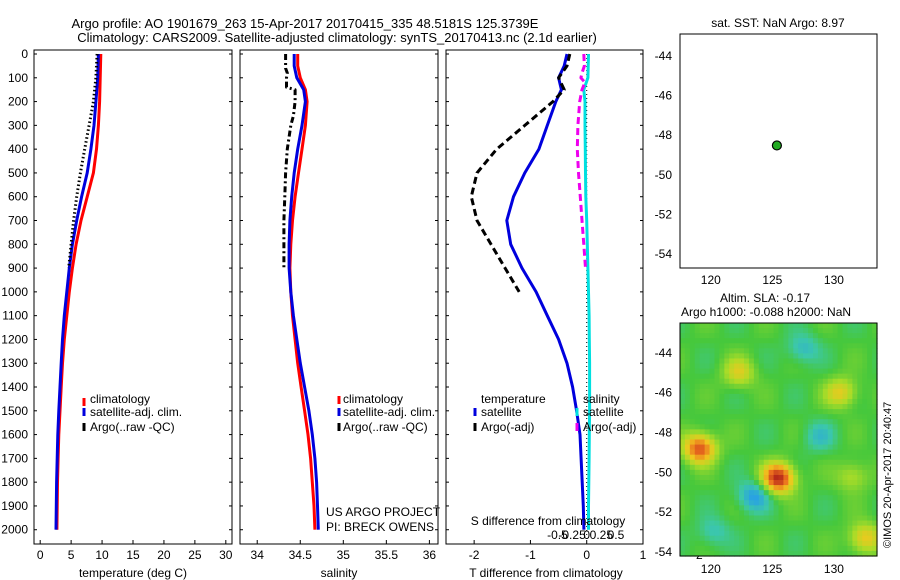 The width and height of the screenshot is (900, 580). What do you see at coordinates (546, 573) in the screenshot?
I see `difference-xlabel: T difference from climatology` at bounding box center [546, 573].